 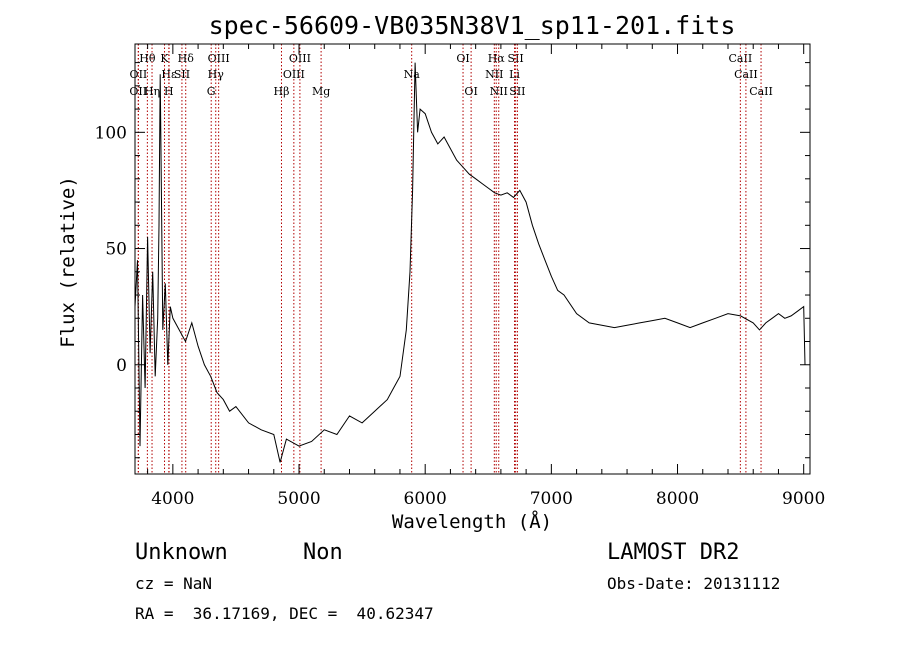 What do you see at coordinates (298, 499) in the screenshot?
I see `x-tick-label: 5000` at bounding box center [298, 499].